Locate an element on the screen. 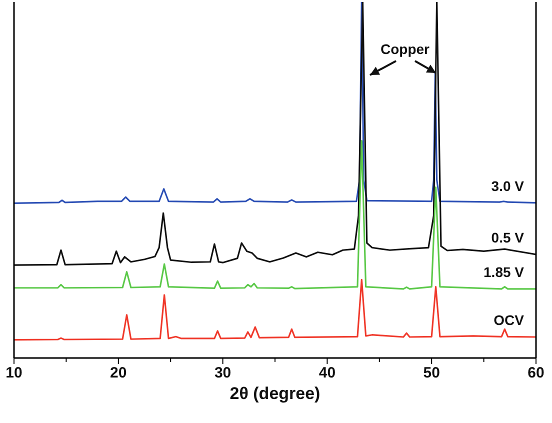  x-tick-label: 20 is located at coordinates (118, 373).